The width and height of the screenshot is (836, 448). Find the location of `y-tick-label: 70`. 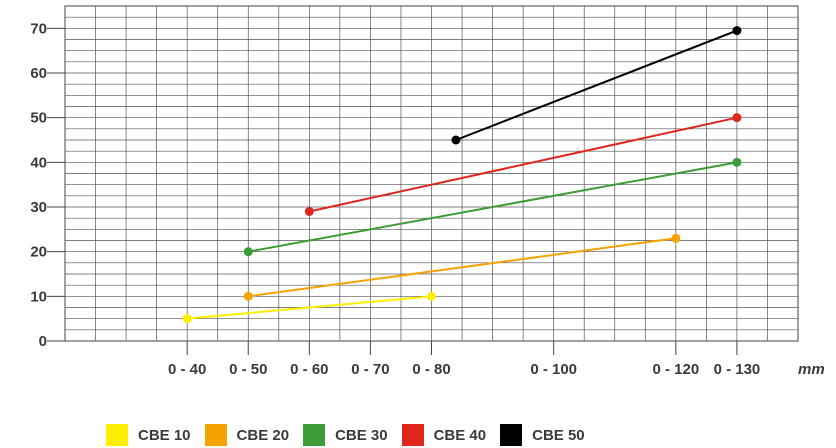

y-tick-label: 70 is located at coordinates (38, 28).